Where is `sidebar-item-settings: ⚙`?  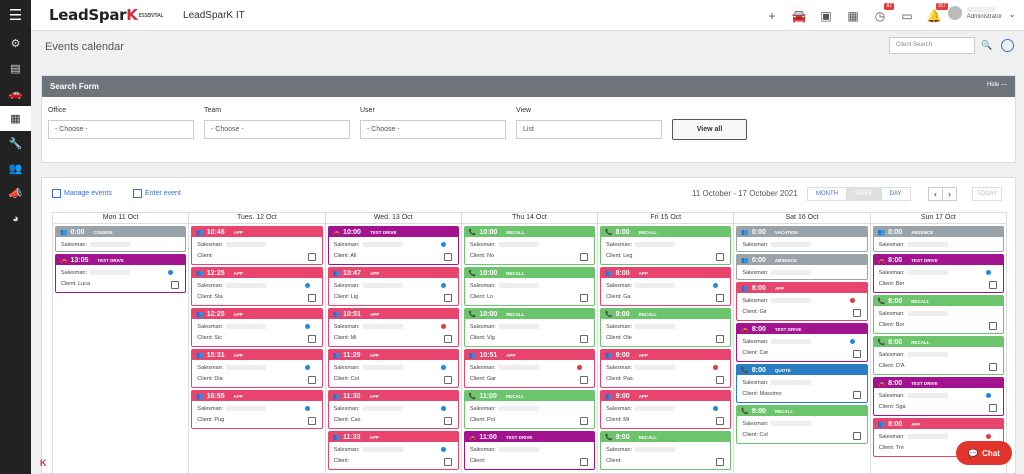
sidebar-item-settings: ⚙ is located at coordinates (15, 44).